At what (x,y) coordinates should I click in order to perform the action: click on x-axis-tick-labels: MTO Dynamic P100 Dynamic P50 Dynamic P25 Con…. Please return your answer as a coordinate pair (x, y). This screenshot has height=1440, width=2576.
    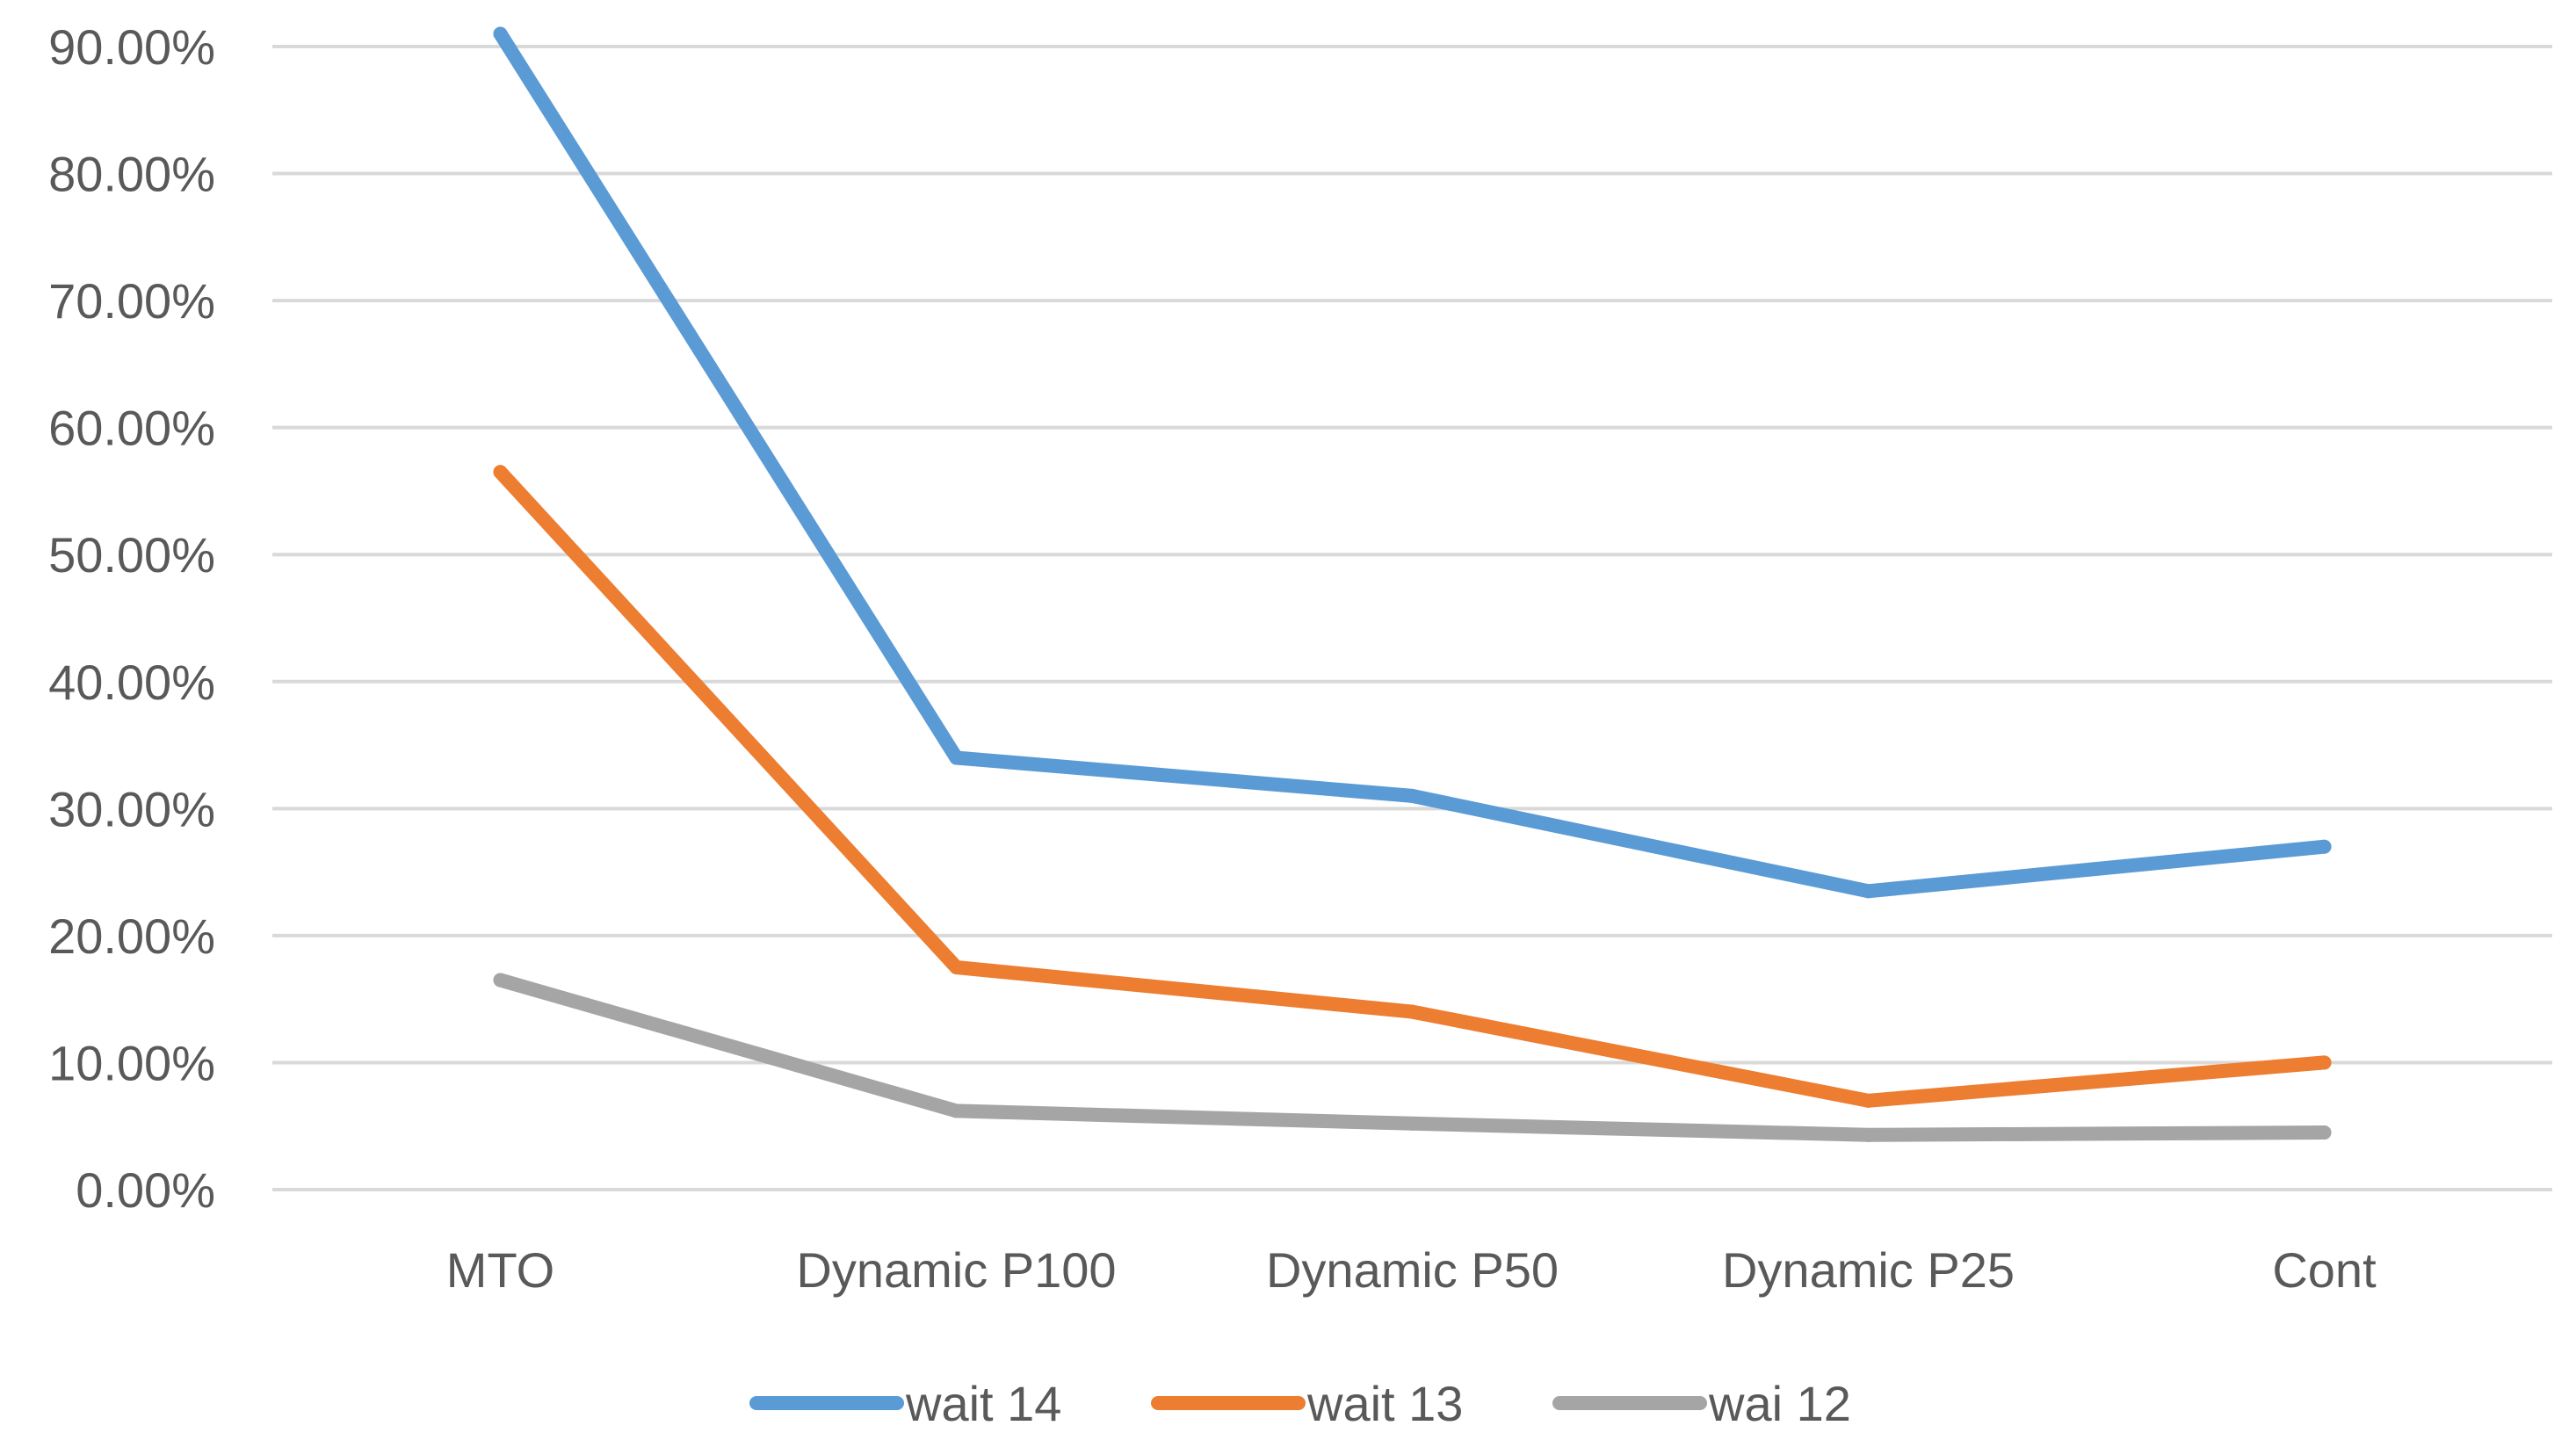
    Looking at the image, I should click on (1411, 1270).